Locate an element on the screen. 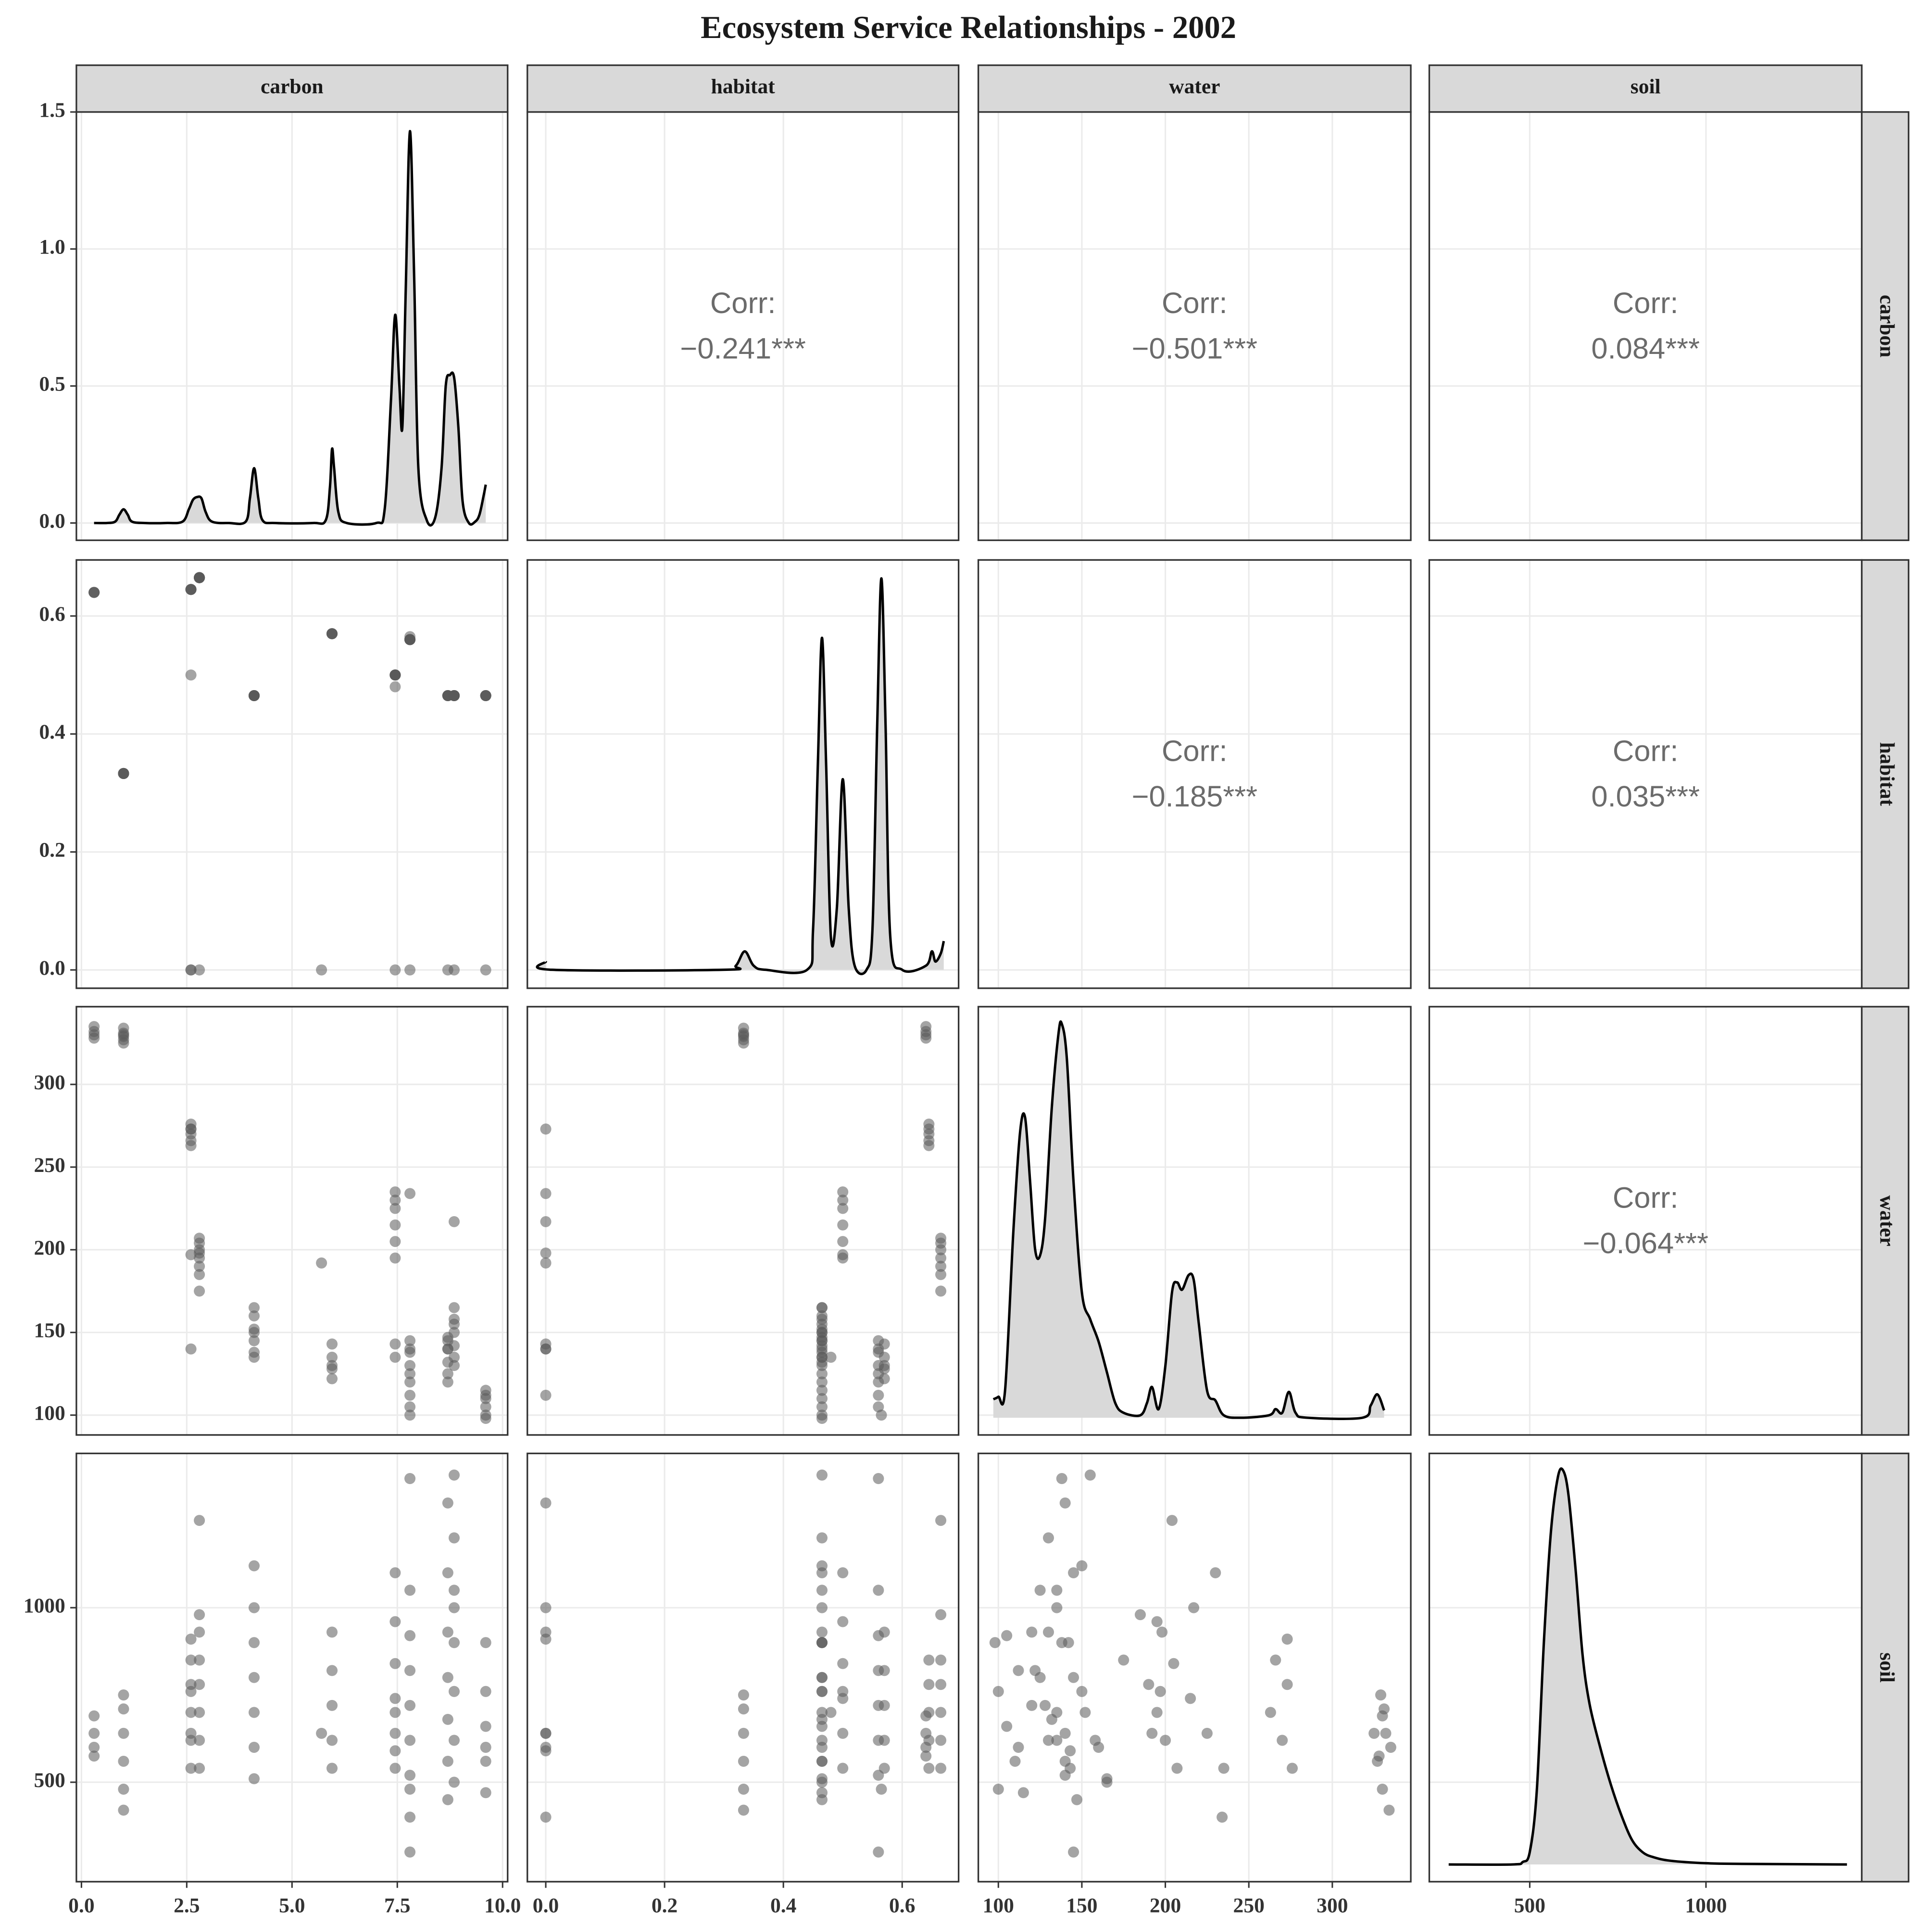 This screenshot has width=1932, height=1926. x-tick-label: 0.0 is located at coordinates (81, 1905).